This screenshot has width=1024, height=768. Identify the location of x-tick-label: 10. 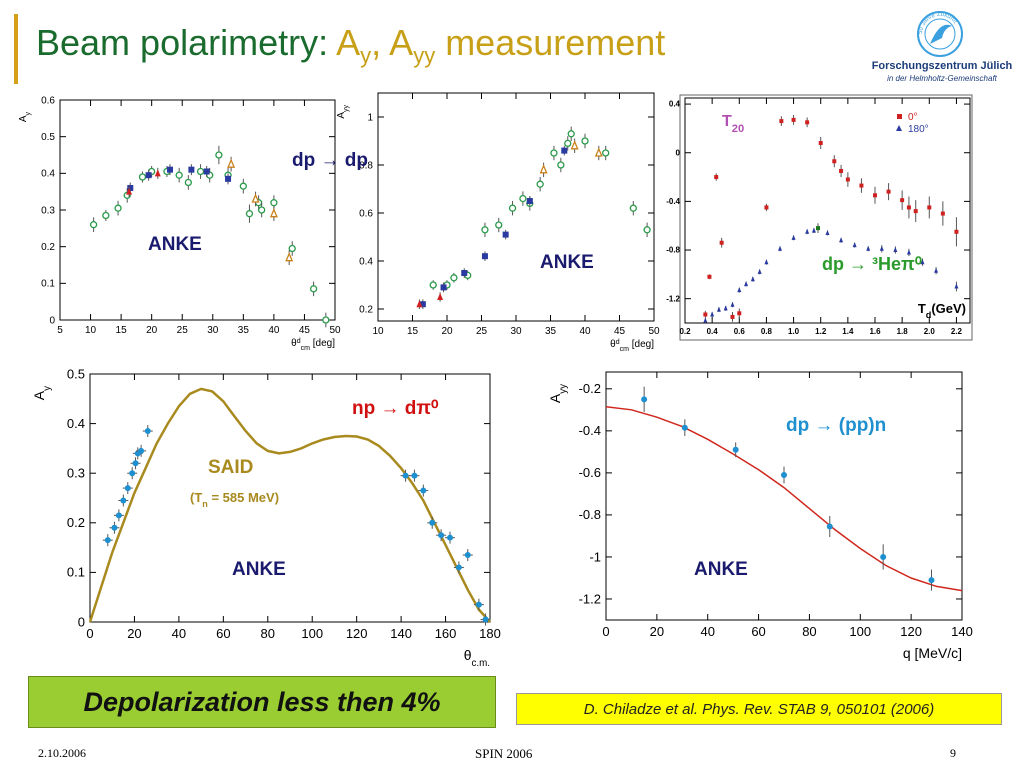
(378, 331).